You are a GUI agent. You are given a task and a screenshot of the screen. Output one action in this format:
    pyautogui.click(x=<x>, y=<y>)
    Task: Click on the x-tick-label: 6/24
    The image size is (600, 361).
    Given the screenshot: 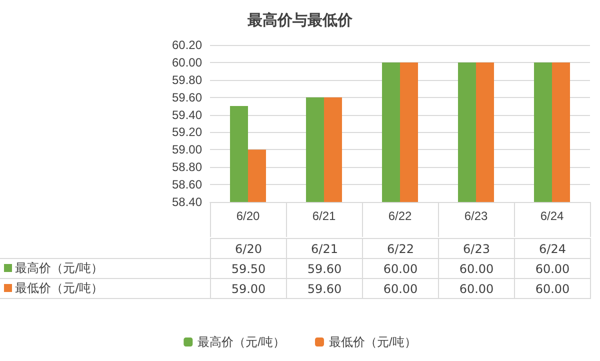 What is the action you would take?
    pyautogui.click(x=552, y=216)
    